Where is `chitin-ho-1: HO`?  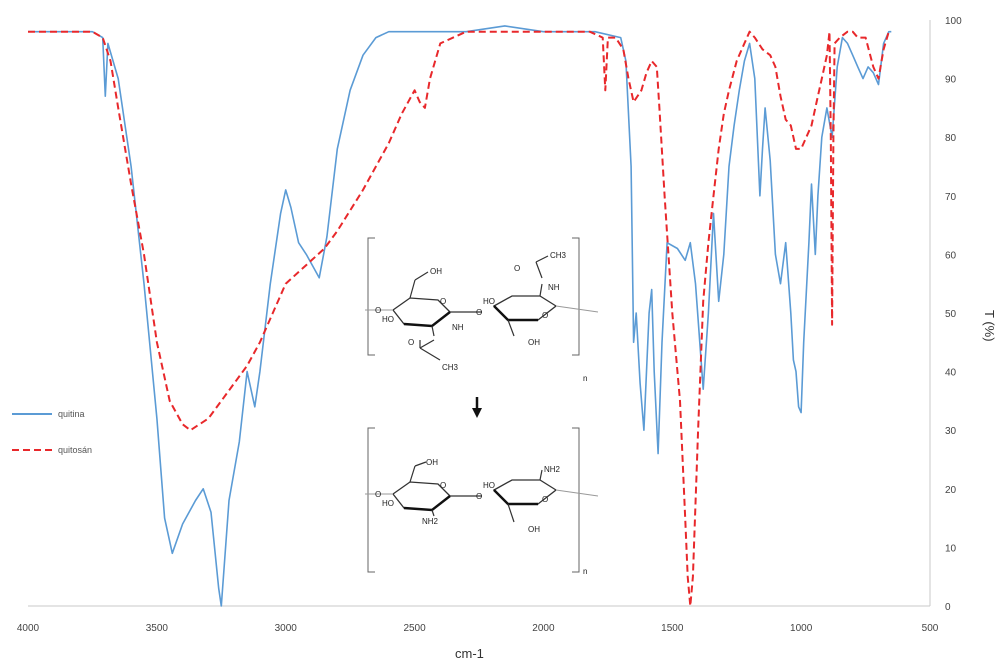 chitin-ho-1: HO is located at coordinates (388, 319).